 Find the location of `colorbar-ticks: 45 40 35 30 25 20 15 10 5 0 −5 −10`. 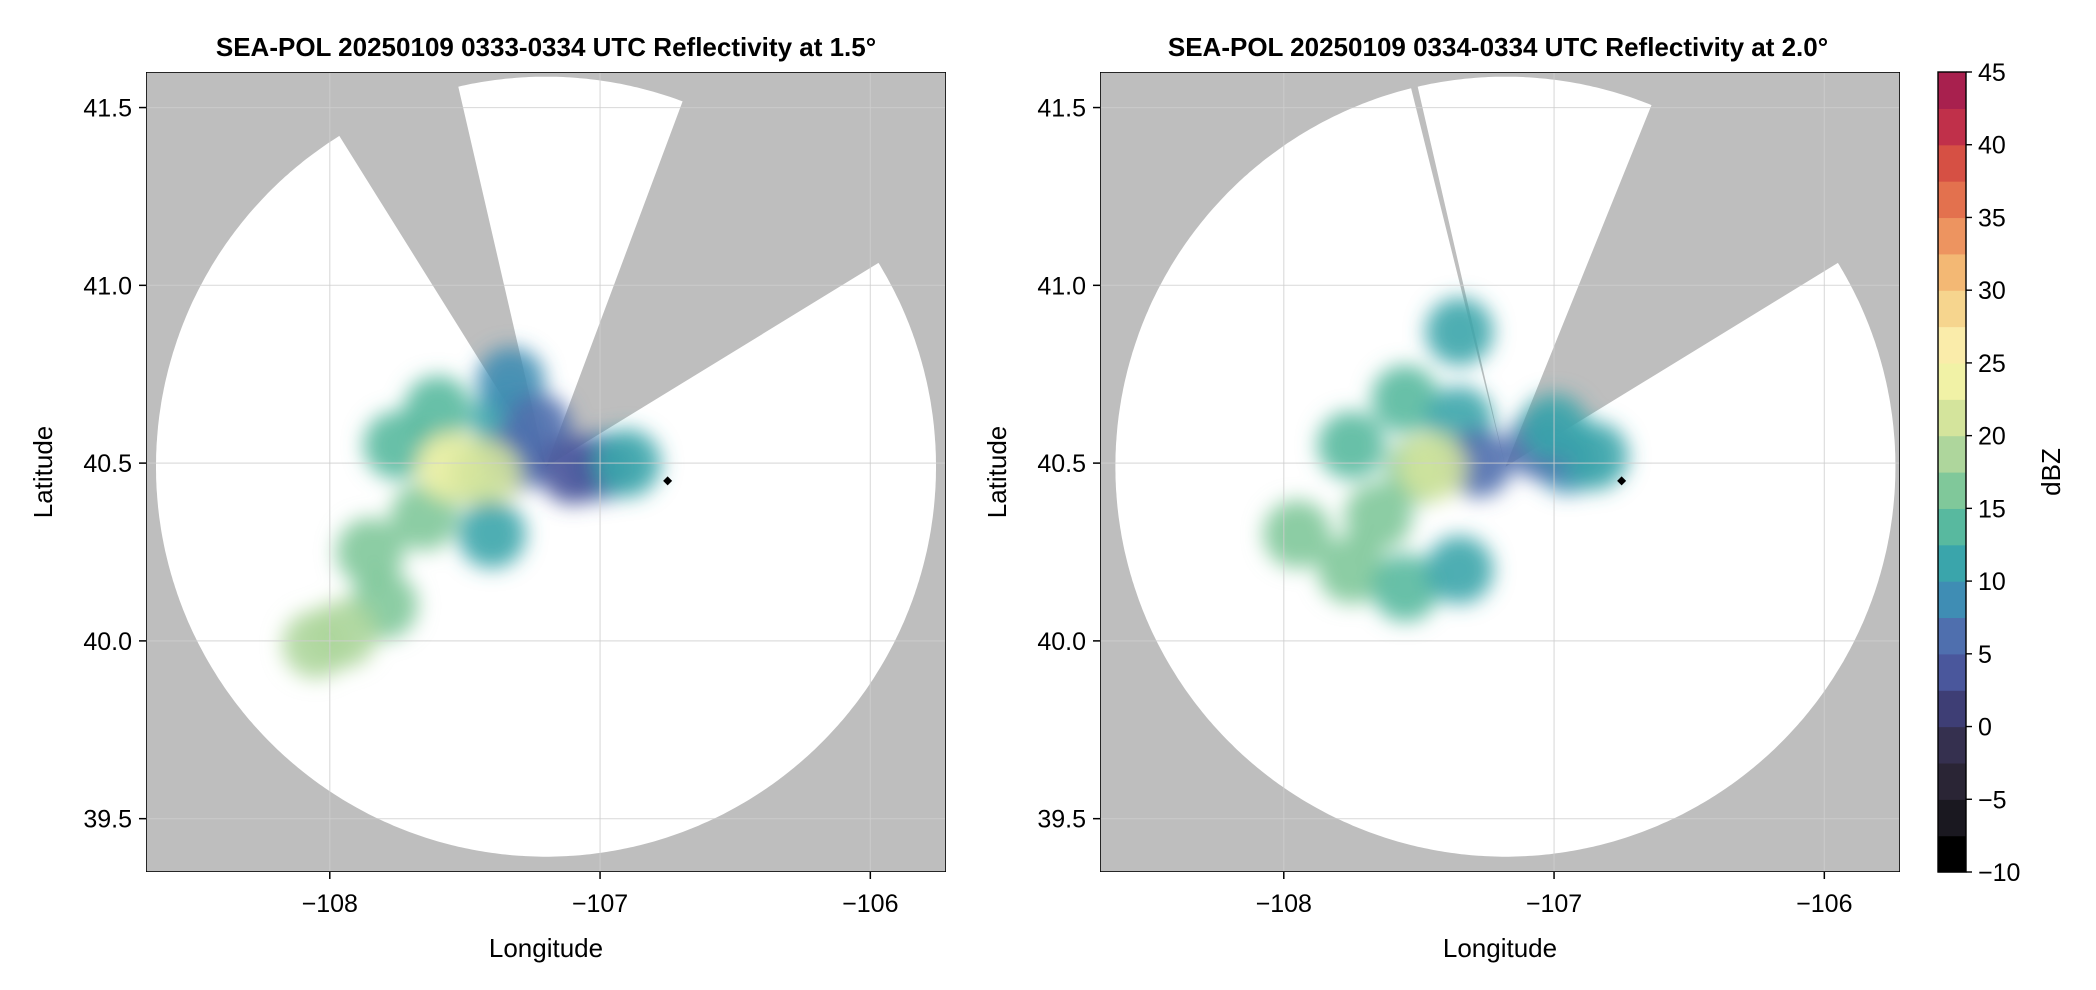

colorbar-ticks: 45 40 35 30 25 20 15 10 5 0 −5 −10 is located at coordinates (1993, 473).